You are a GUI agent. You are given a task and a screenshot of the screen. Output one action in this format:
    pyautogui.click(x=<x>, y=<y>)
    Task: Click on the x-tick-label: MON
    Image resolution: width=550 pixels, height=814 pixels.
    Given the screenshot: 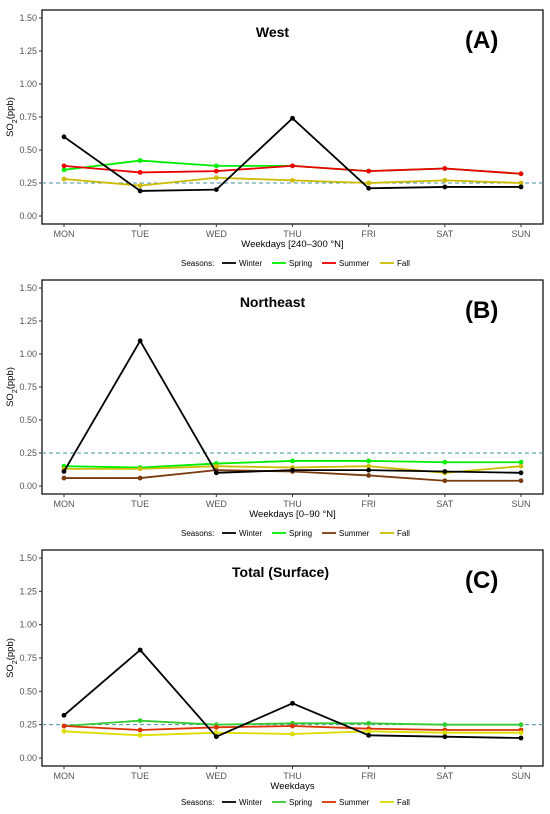 What is the action you would take?
    pyautogui.click(x=64, y=504)
    